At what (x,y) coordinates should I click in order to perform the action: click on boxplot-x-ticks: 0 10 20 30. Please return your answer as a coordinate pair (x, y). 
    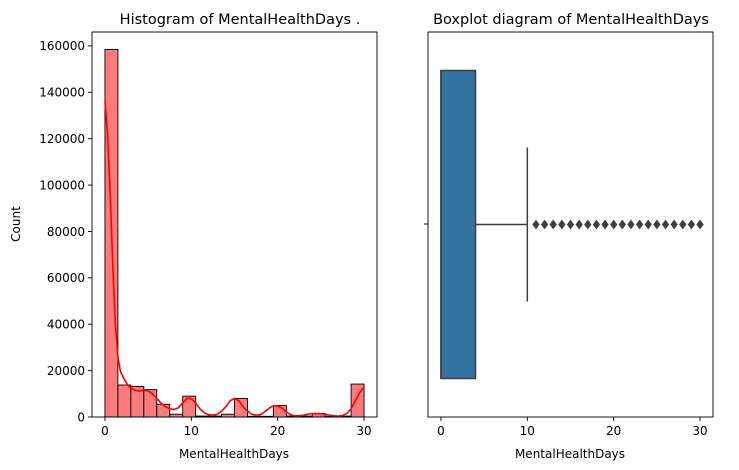
    Looking at the image, I should click on (572, 427).